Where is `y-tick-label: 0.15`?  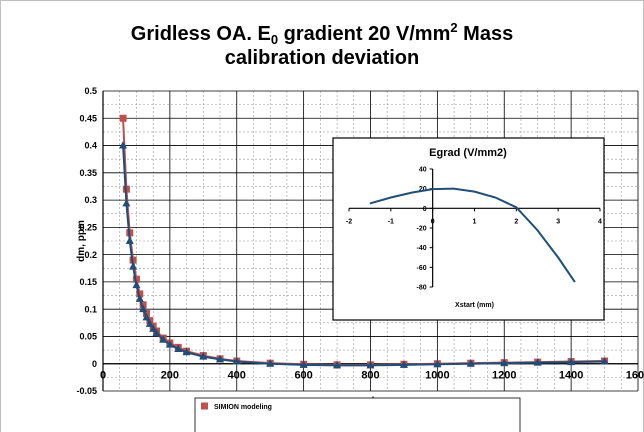 y-tick-label: 0.15 is located at coordinates (88, 282).